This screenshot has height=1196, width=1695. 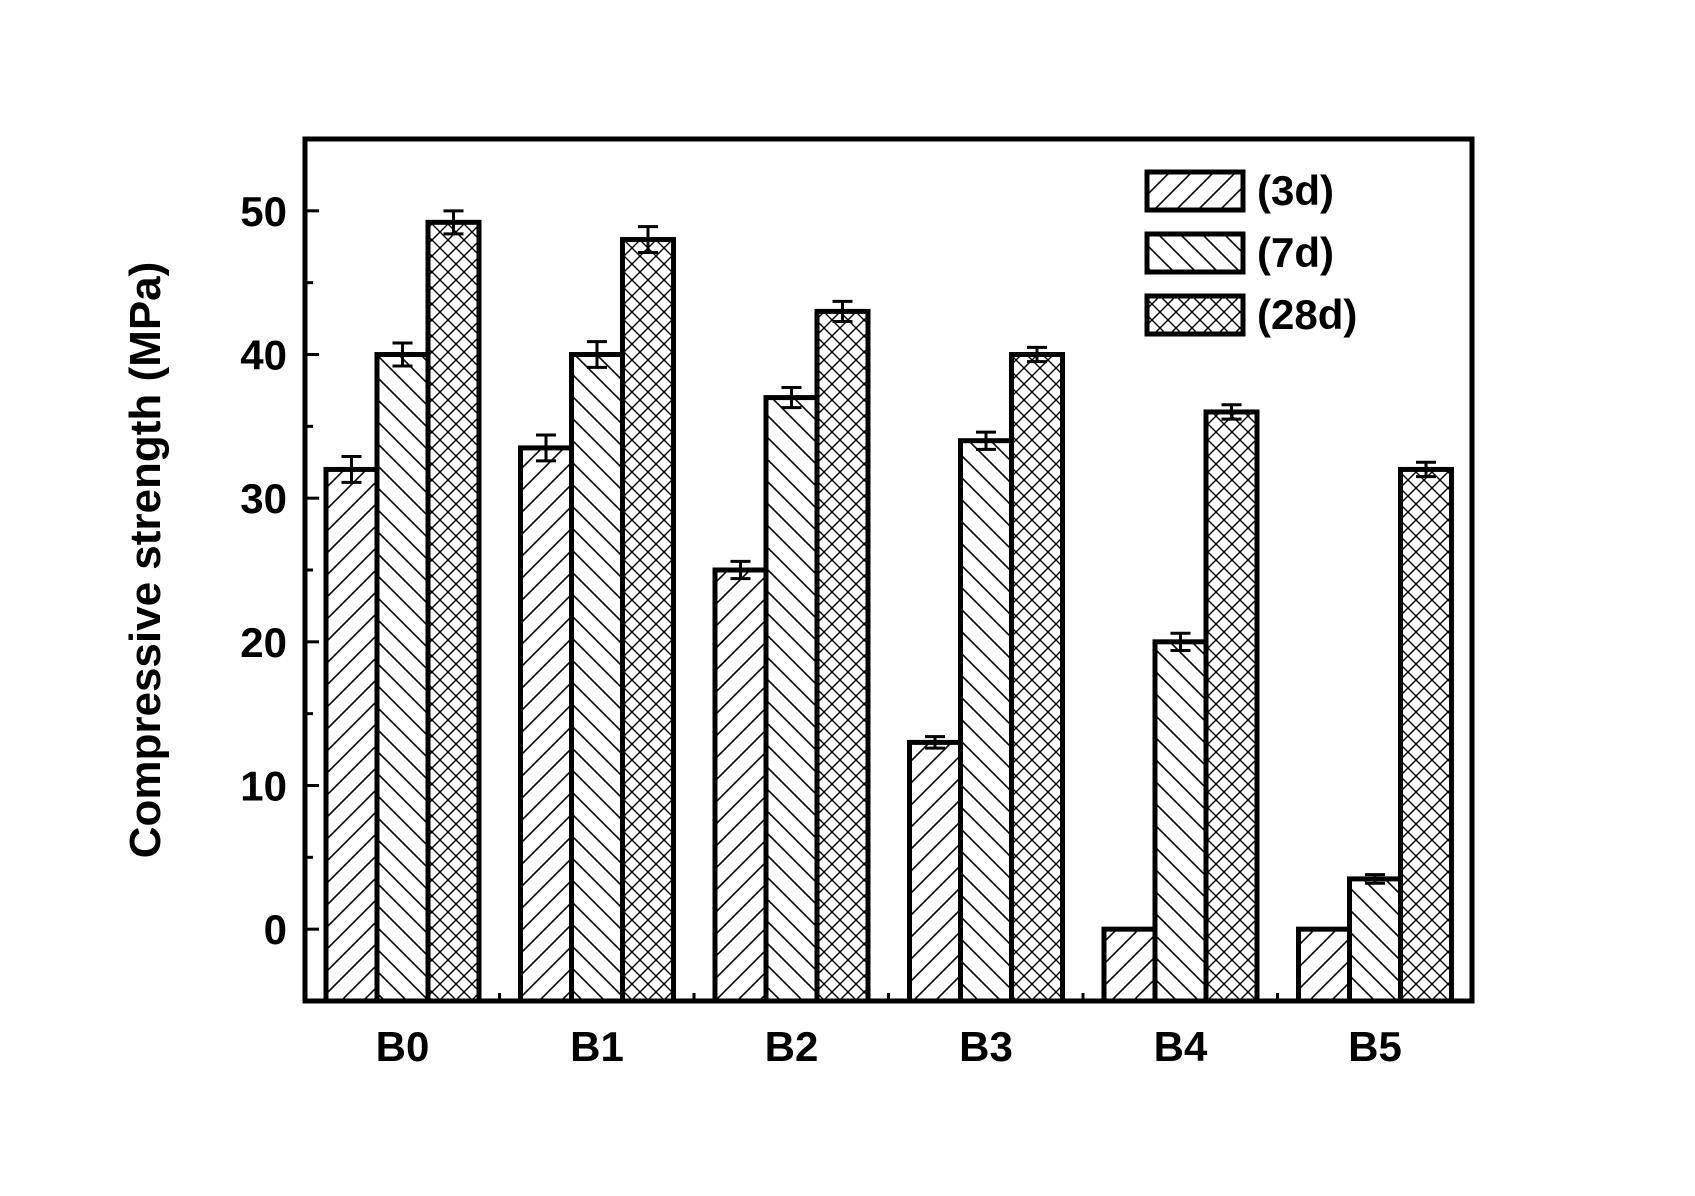 What do you see at coordinates (986, 1046) in the screenshot?
I see `x-tick-label-b3: B3` at bounding box center [986, 1046].